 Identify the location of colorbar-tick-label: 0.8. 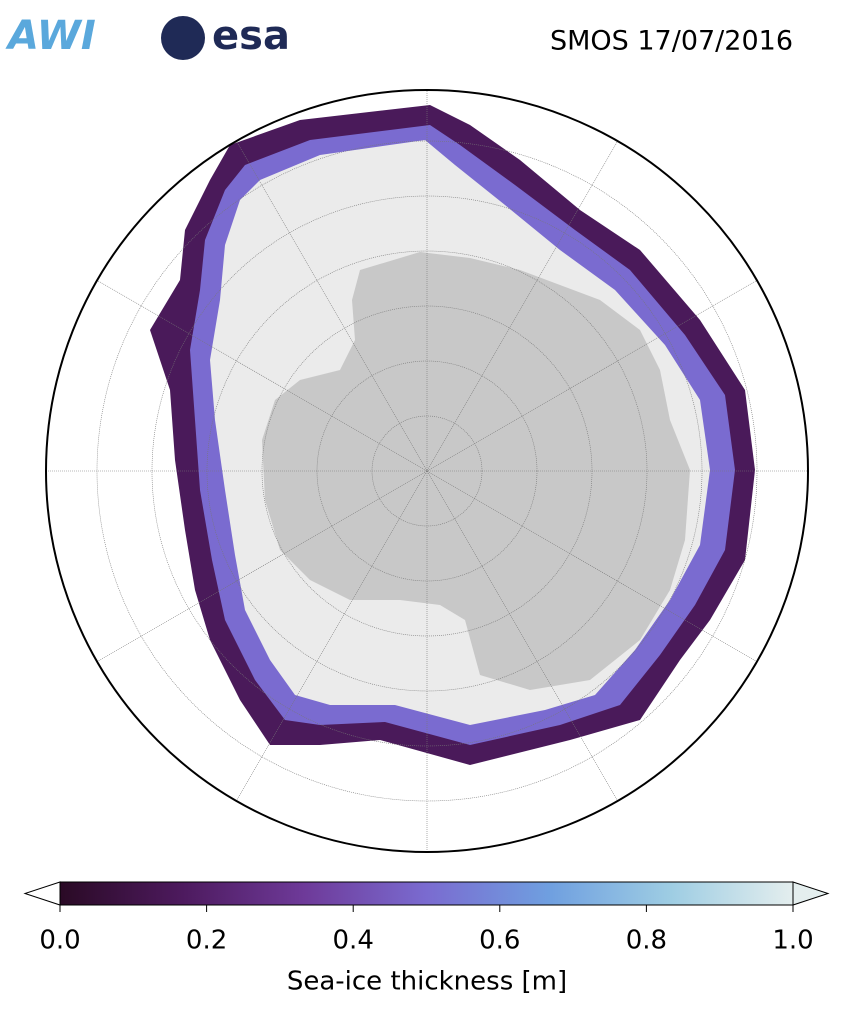
(646, 941).